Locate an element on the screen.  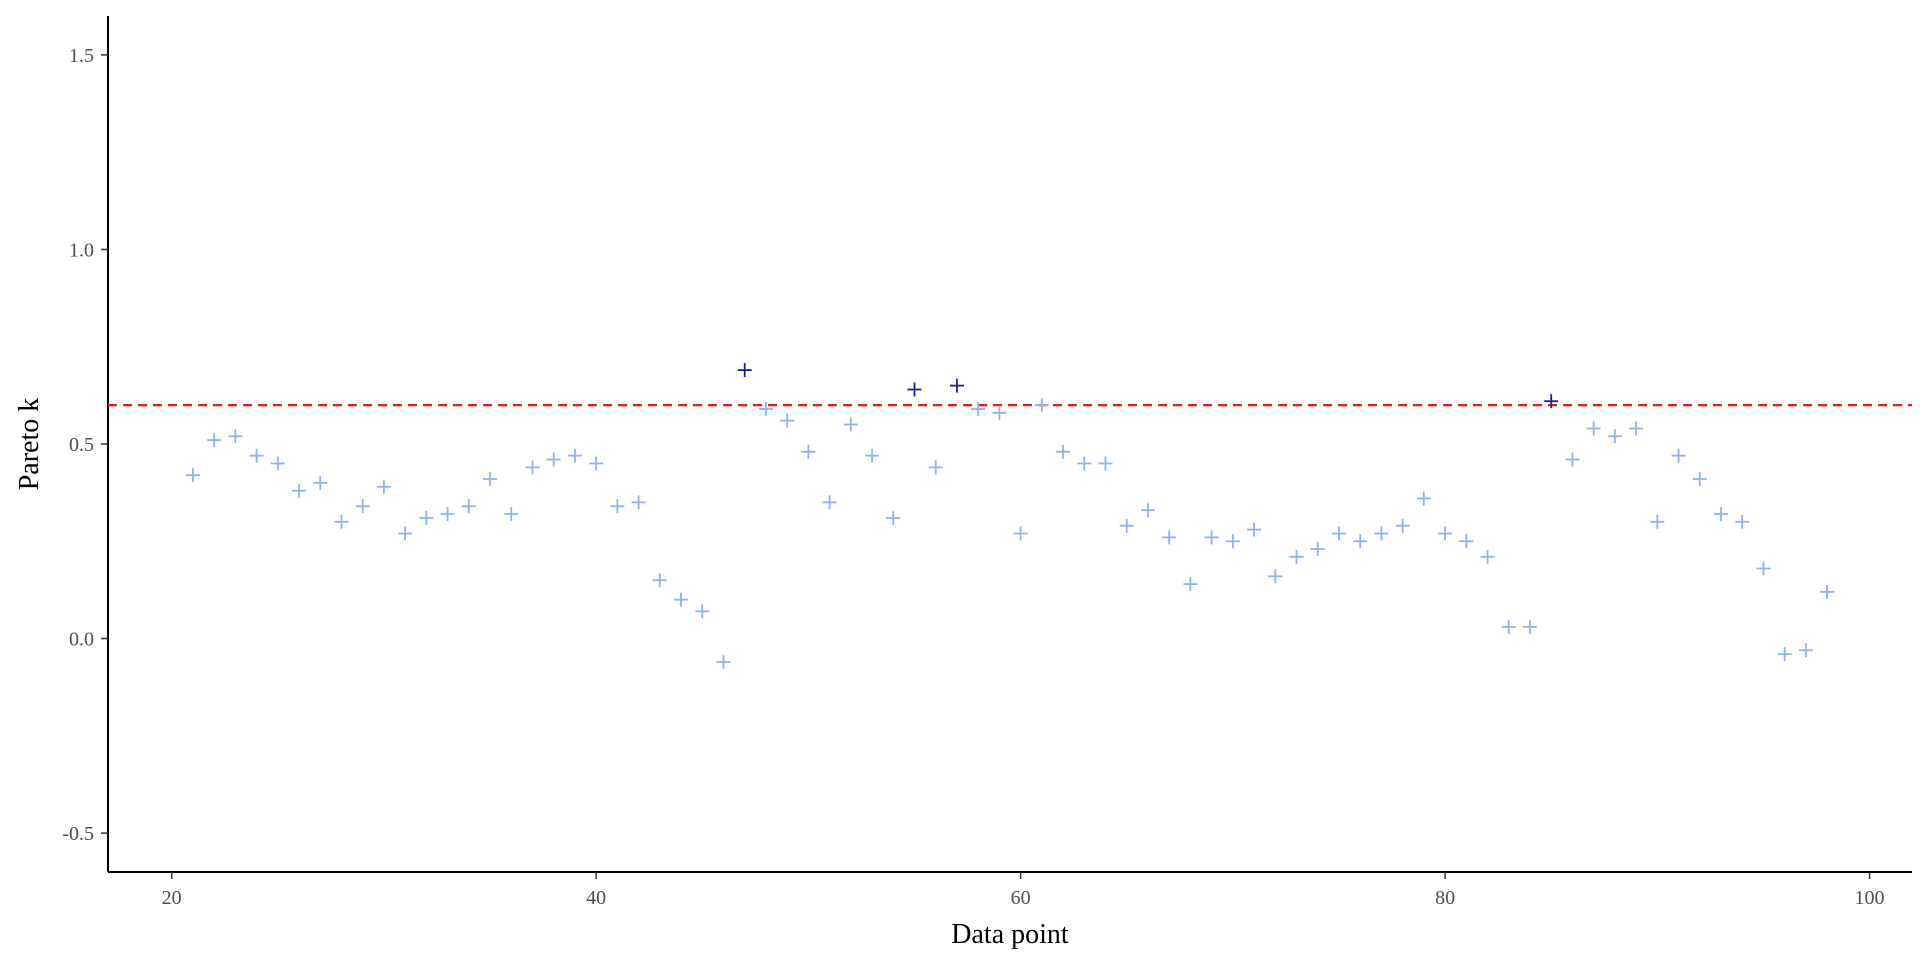
x-tick-label: 60 is located at coordinates (1021, 898).